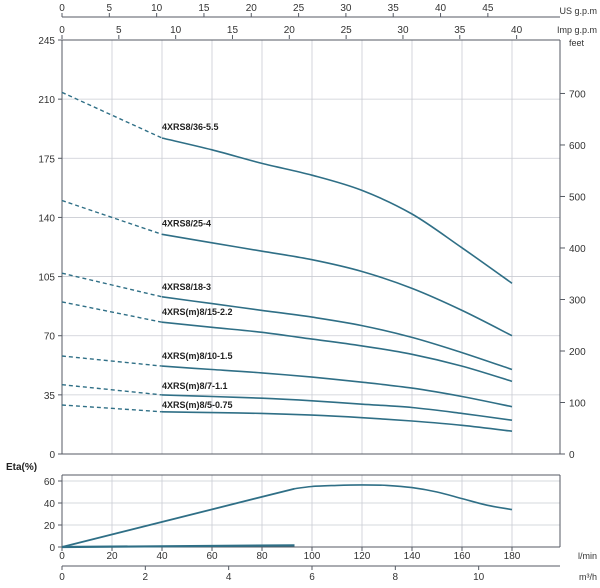 The image size is (600, 588). I want to click on y-right-tick-label: 500, so click(577, 197).